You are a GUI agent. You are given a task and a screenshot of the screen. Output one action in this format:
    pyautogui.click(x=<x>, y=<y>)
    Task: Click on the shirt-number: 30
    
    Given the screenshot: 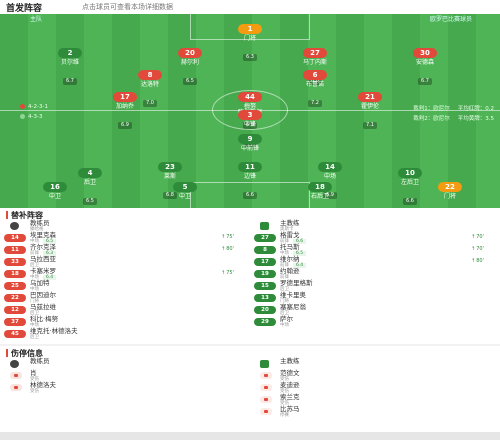 What is the action you would take?
    pyautogui.click(x=425, y=53)
    